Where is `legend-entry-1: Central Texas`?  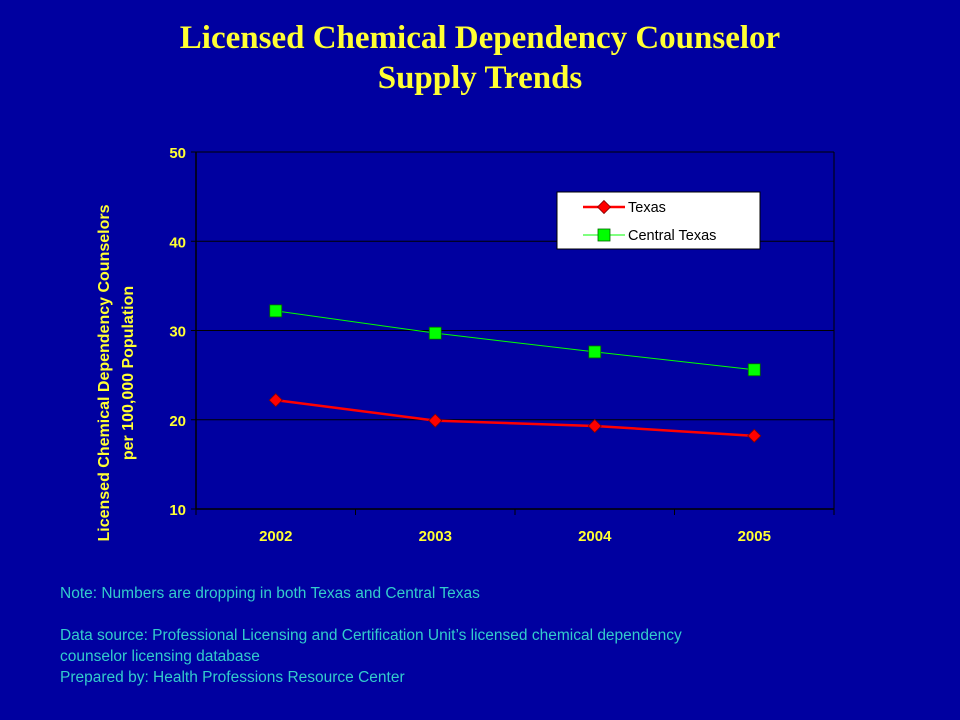 legend-entry-1: Central Texas is located at coordinates (649, 236).